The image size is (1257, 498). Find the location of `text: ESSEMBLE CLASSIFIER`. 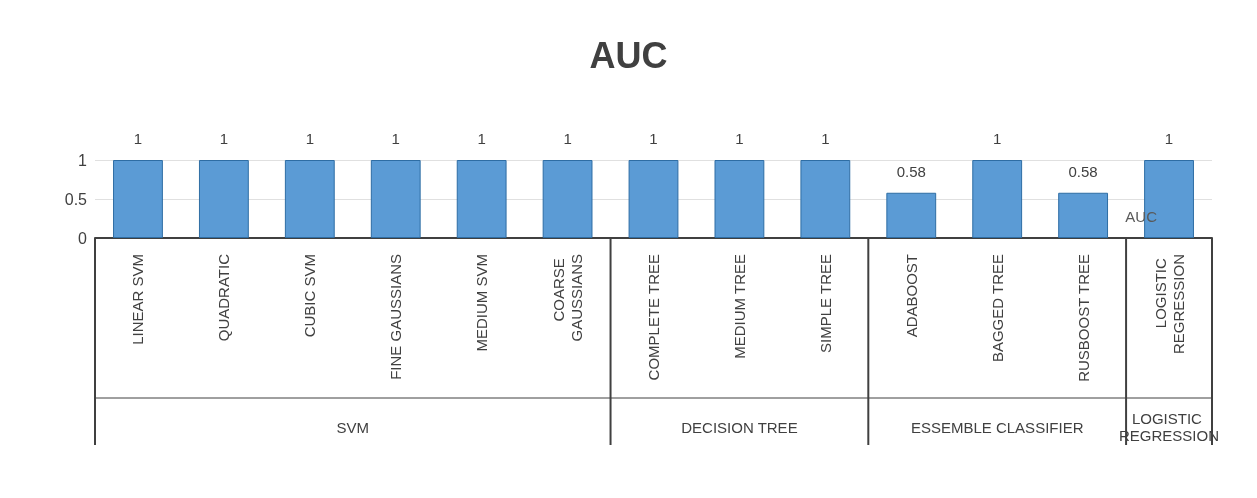

text: ESSEMBLE CLASSIFIER is located at coordinates (997, 427).